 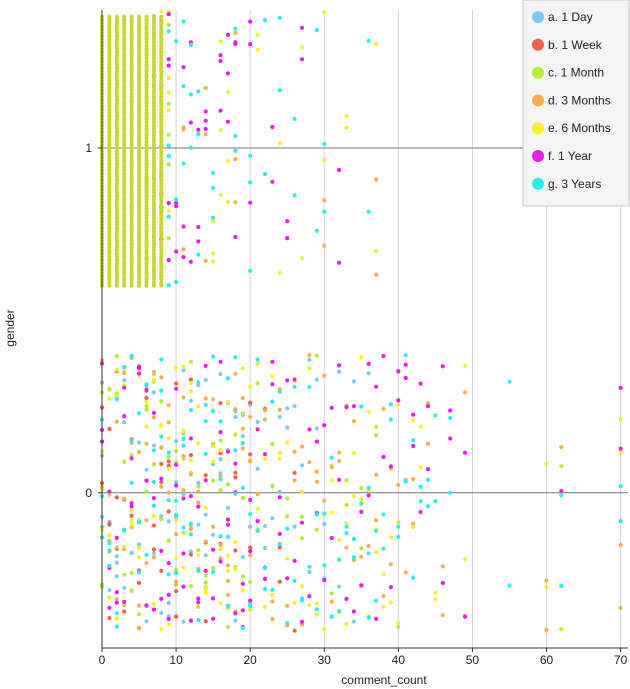 I want to click on x-tick-label: 20, so click(x=250, y=660).